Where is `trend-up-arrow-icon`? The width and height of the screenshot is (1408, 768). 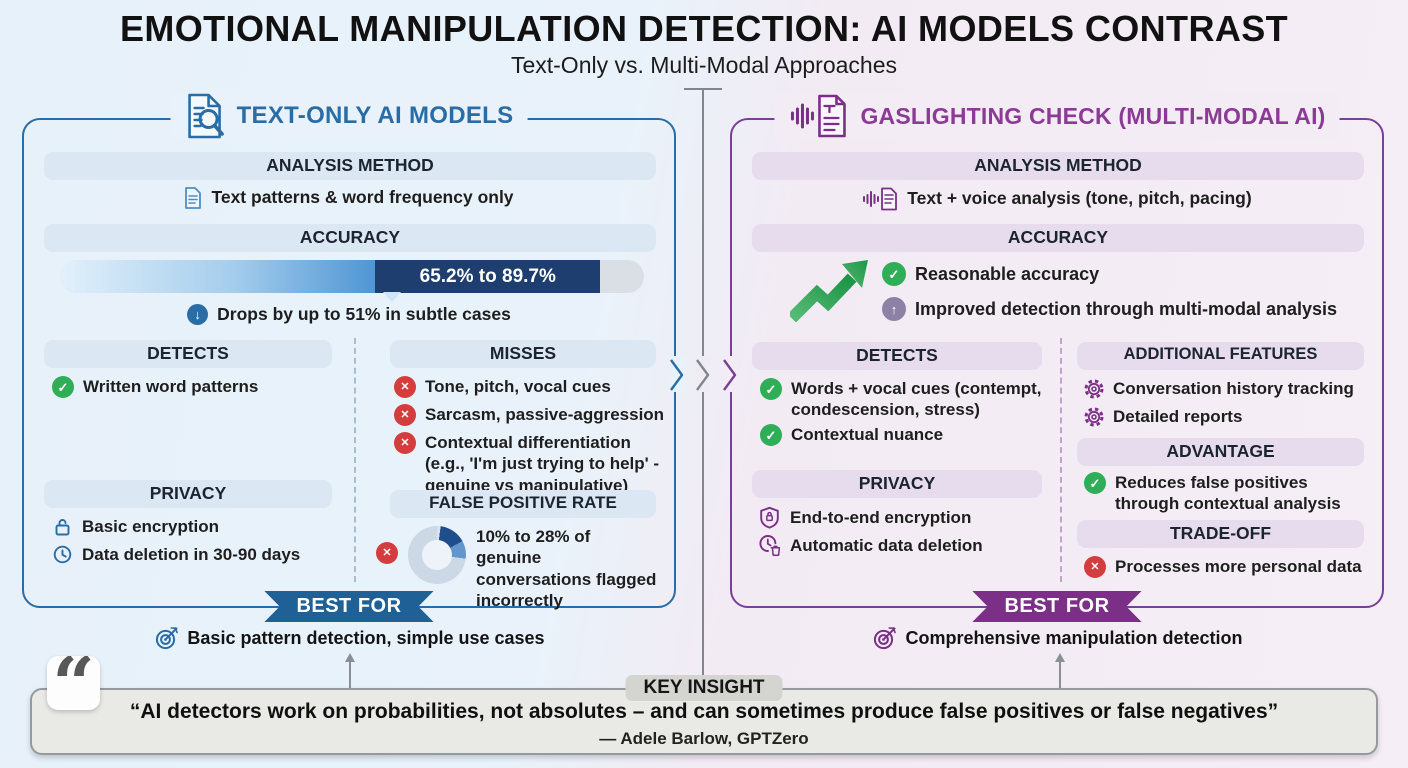
trend-up-arrow-icon is located at coordinates (831, 290).